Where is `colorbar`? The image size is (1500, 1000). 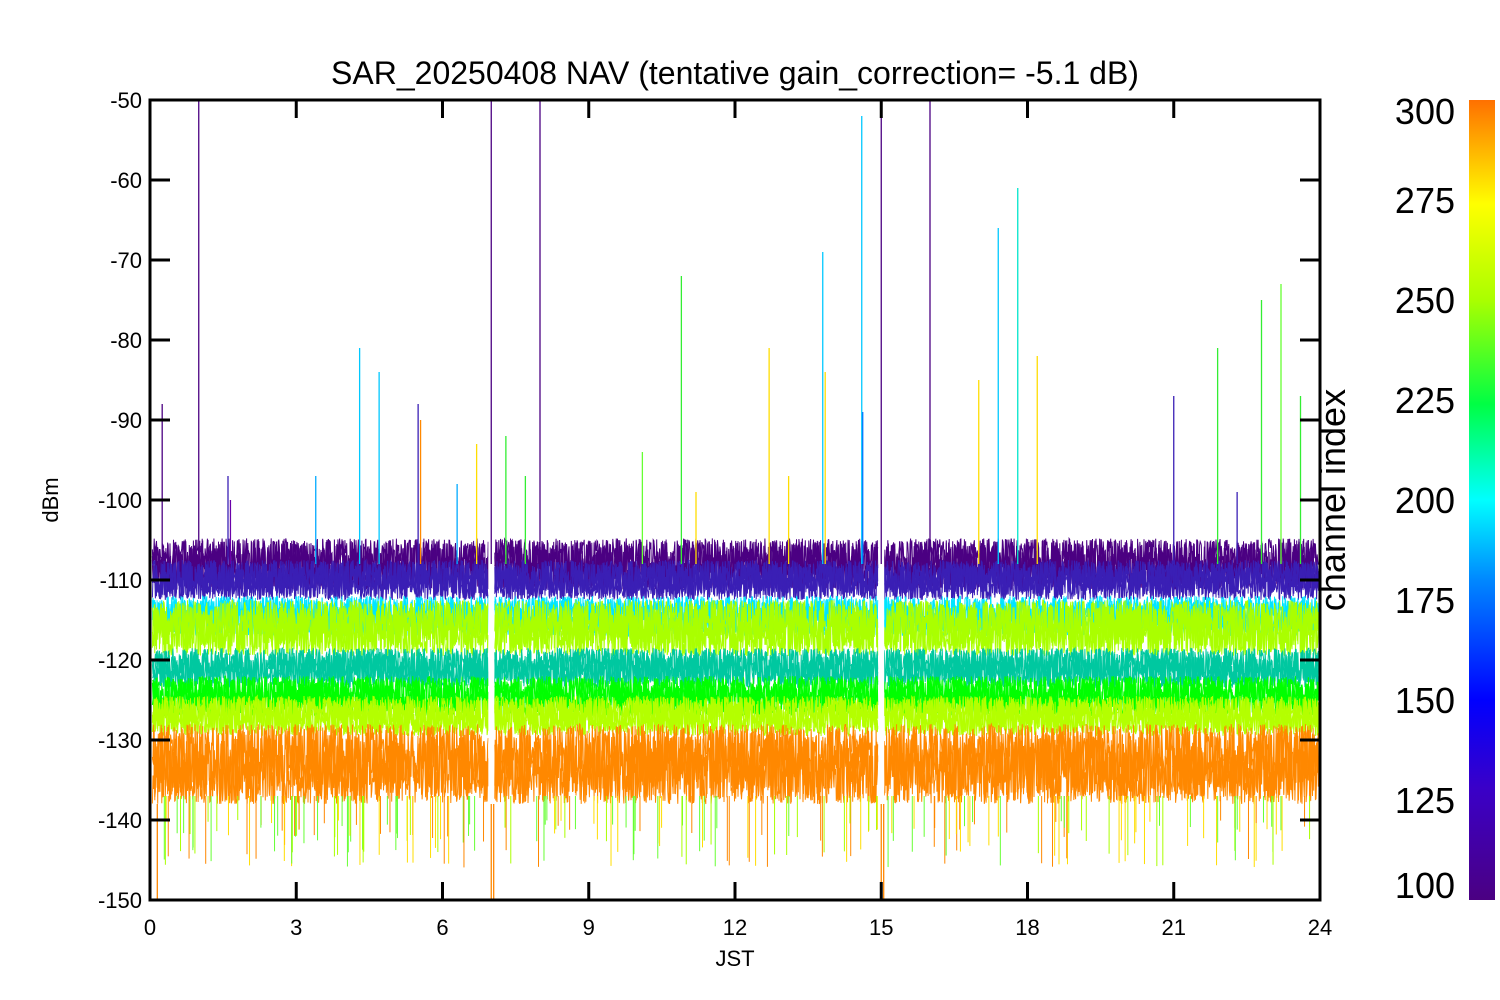 colorbar is located at coordinates (1482, 500).